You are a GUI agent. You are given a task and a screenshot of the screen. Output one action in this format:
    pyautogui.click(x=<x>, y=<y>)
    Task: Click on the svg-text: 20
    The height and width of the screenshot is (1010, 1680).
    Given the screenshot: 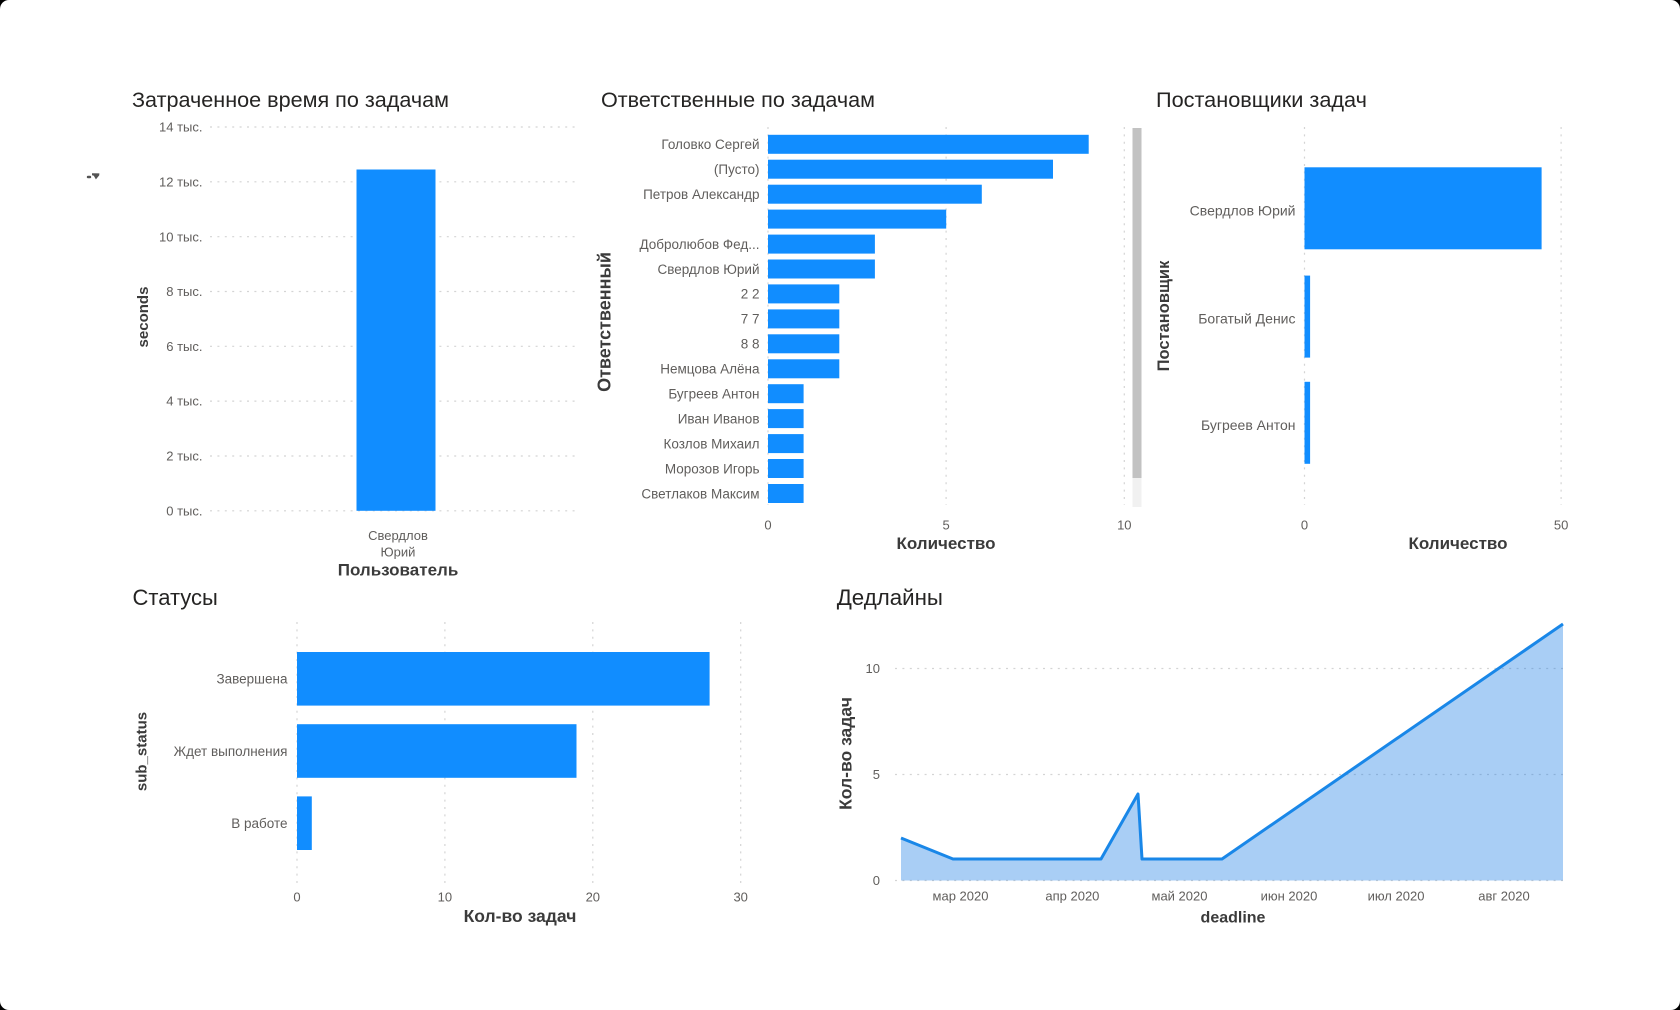 What is the action you would take?
    pyautogui.click(x=593, y=897)
    